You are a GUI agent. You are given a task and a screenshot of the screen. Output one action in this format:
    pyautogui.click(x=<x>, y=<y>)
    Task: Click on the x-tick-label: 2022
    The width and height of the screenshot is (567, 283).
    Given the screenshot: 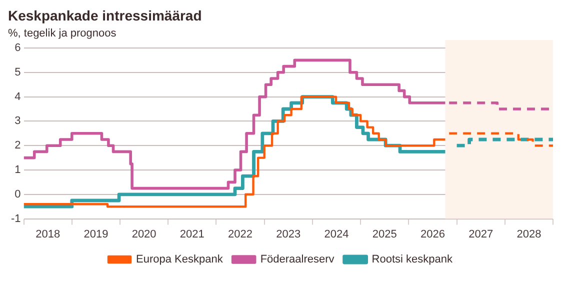 What is the action you would take?
    pyautogui.click(x=240, y=234)
    